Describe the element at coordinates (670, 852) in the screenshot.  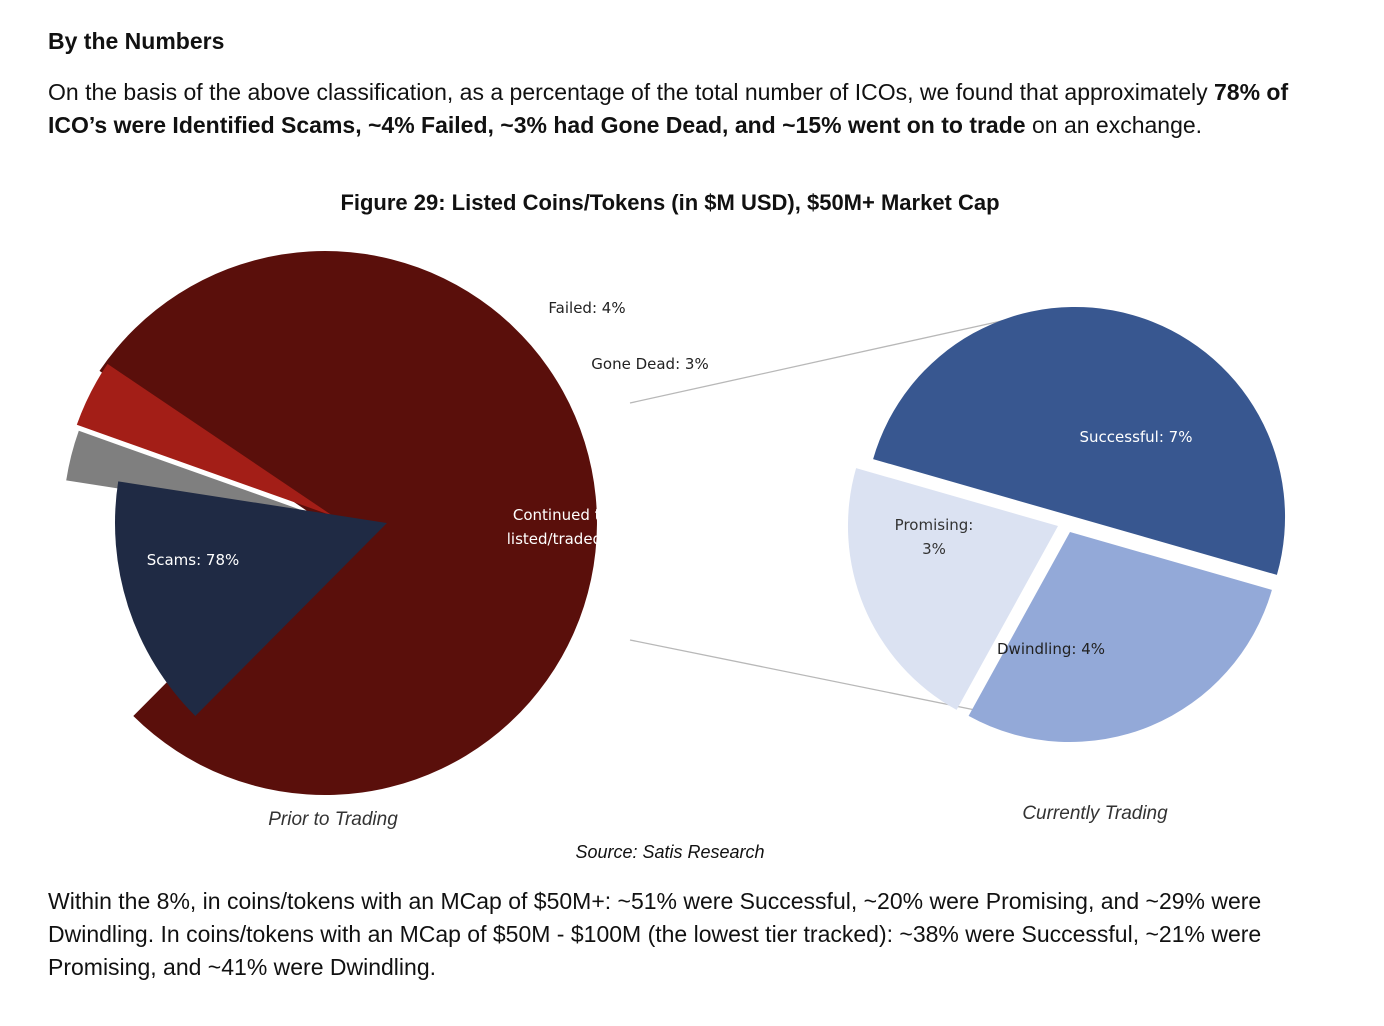
I see `figure-source: Source: Satis Research` at that location.